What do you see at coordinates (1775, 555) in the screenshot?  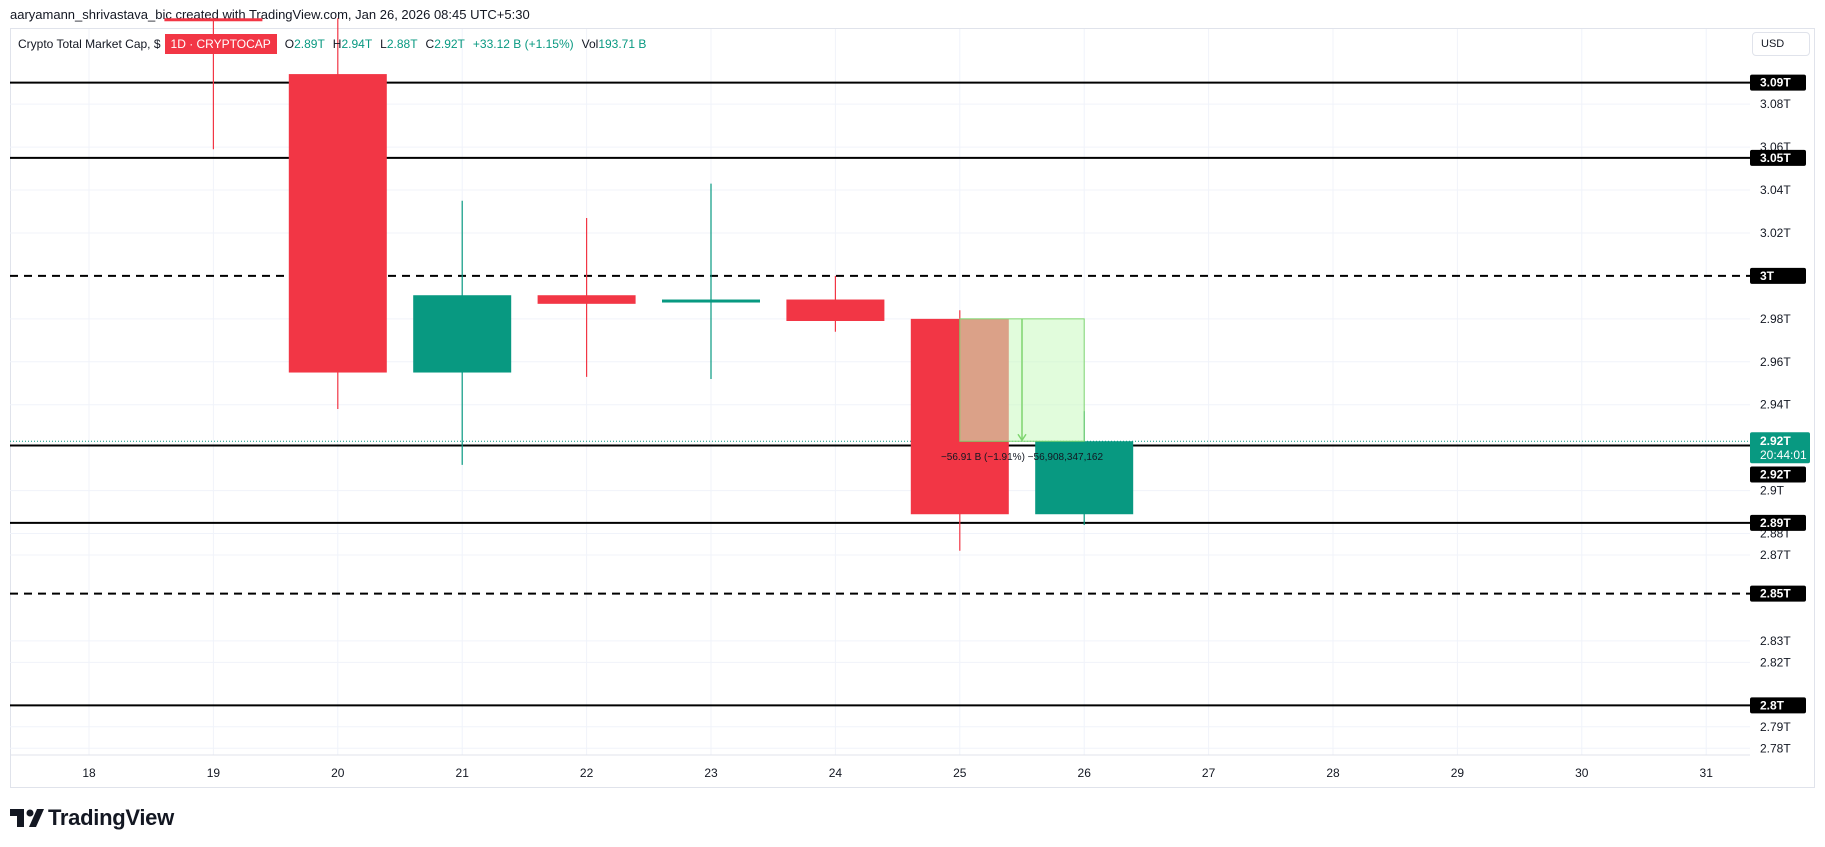 I see `y-tick-label: 2.87T` at bounding box center [1775, 555].